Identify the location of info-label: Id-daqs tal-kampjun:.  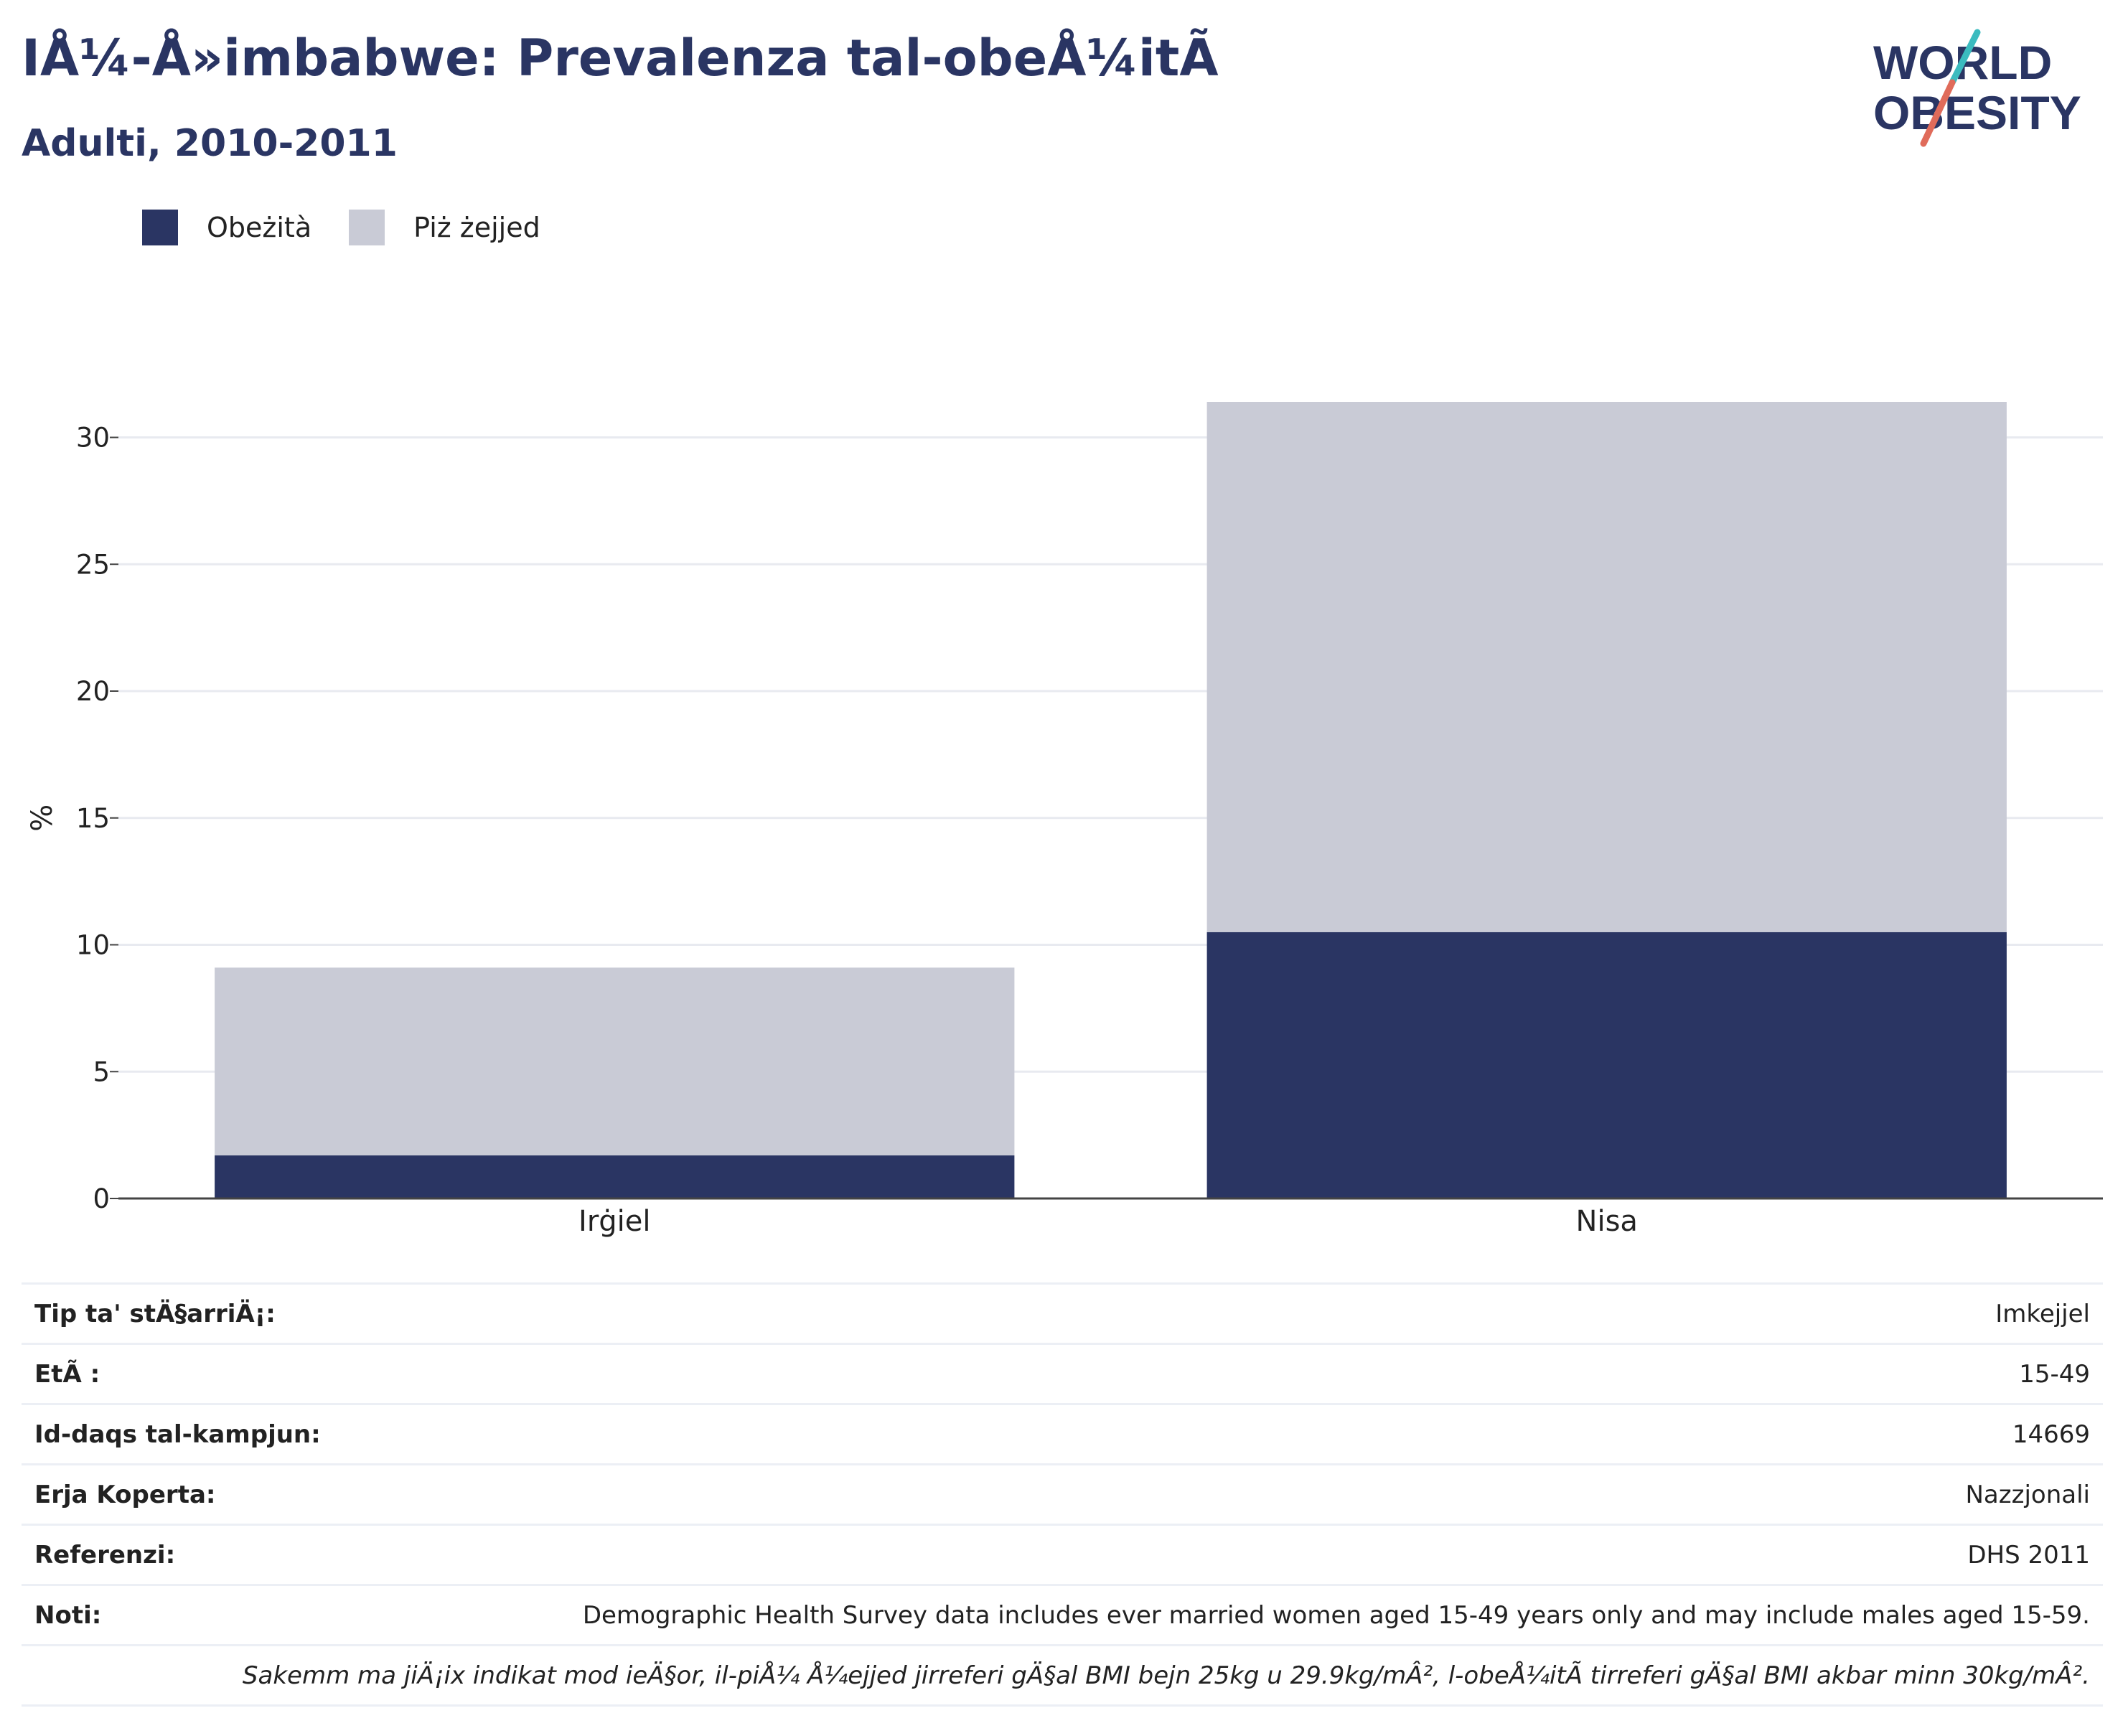
(198, 1434).